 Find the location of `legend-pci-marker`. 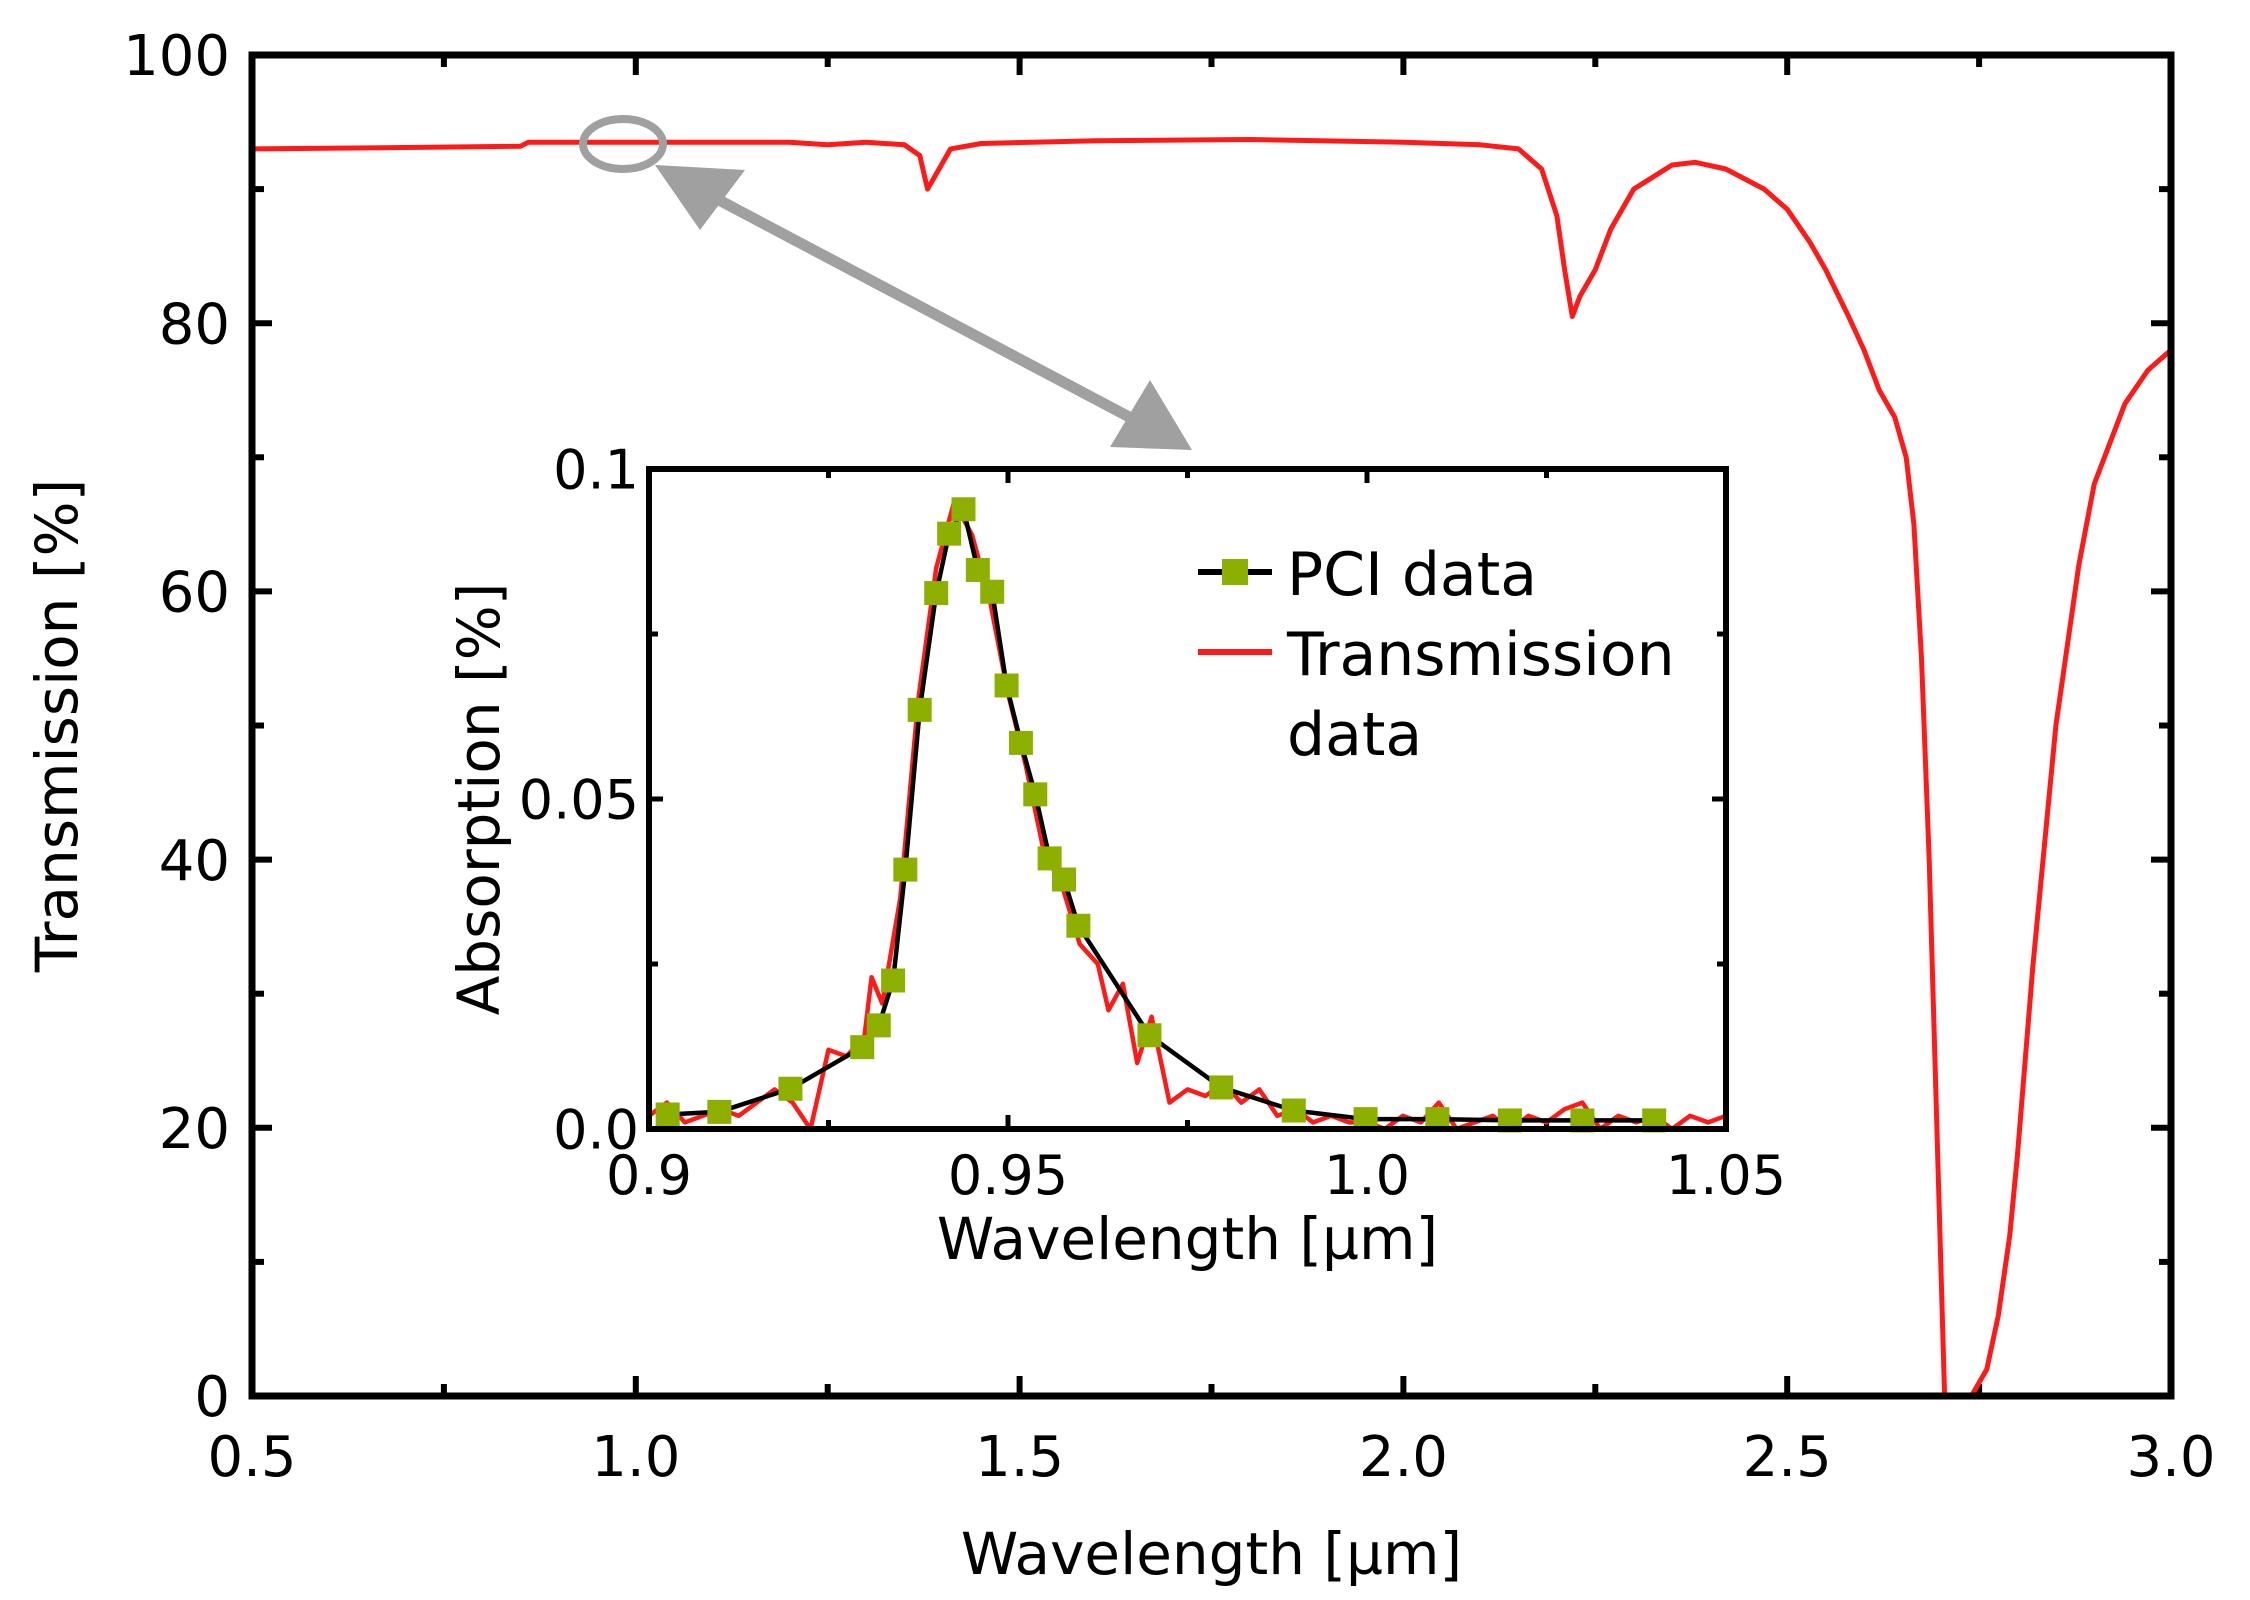

legend-pci-marker is located at coordinates (1235, 572).